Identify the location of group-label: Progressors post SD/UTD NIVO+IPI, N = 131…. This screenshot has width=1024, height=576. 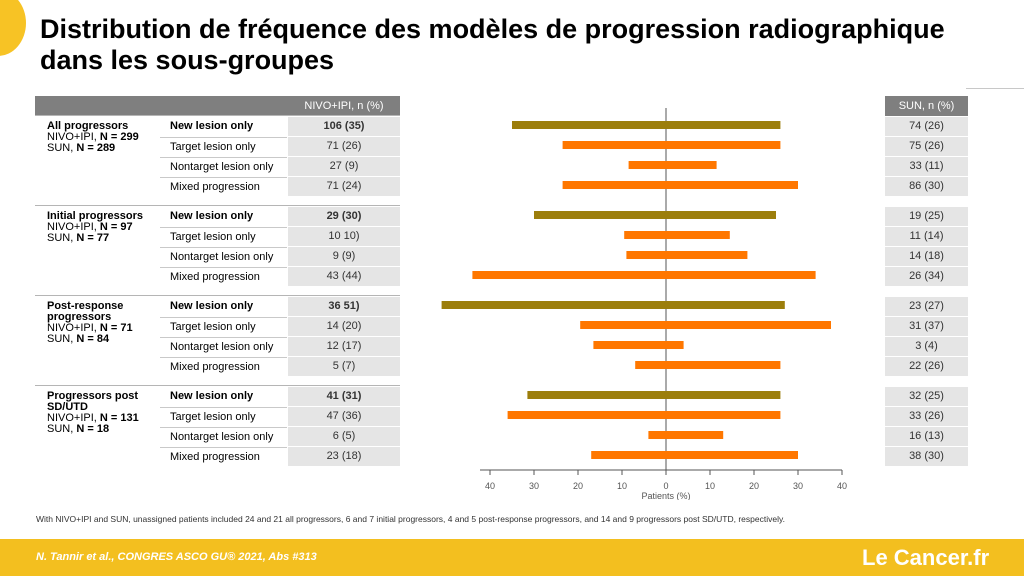
(103, 413).